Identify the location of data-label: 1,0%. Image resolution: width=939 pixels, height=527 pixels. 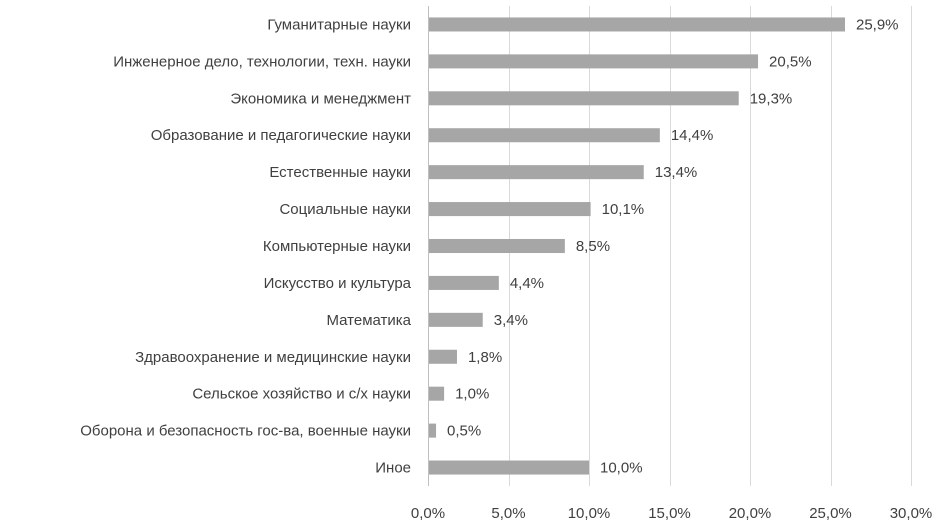
(472, 394).